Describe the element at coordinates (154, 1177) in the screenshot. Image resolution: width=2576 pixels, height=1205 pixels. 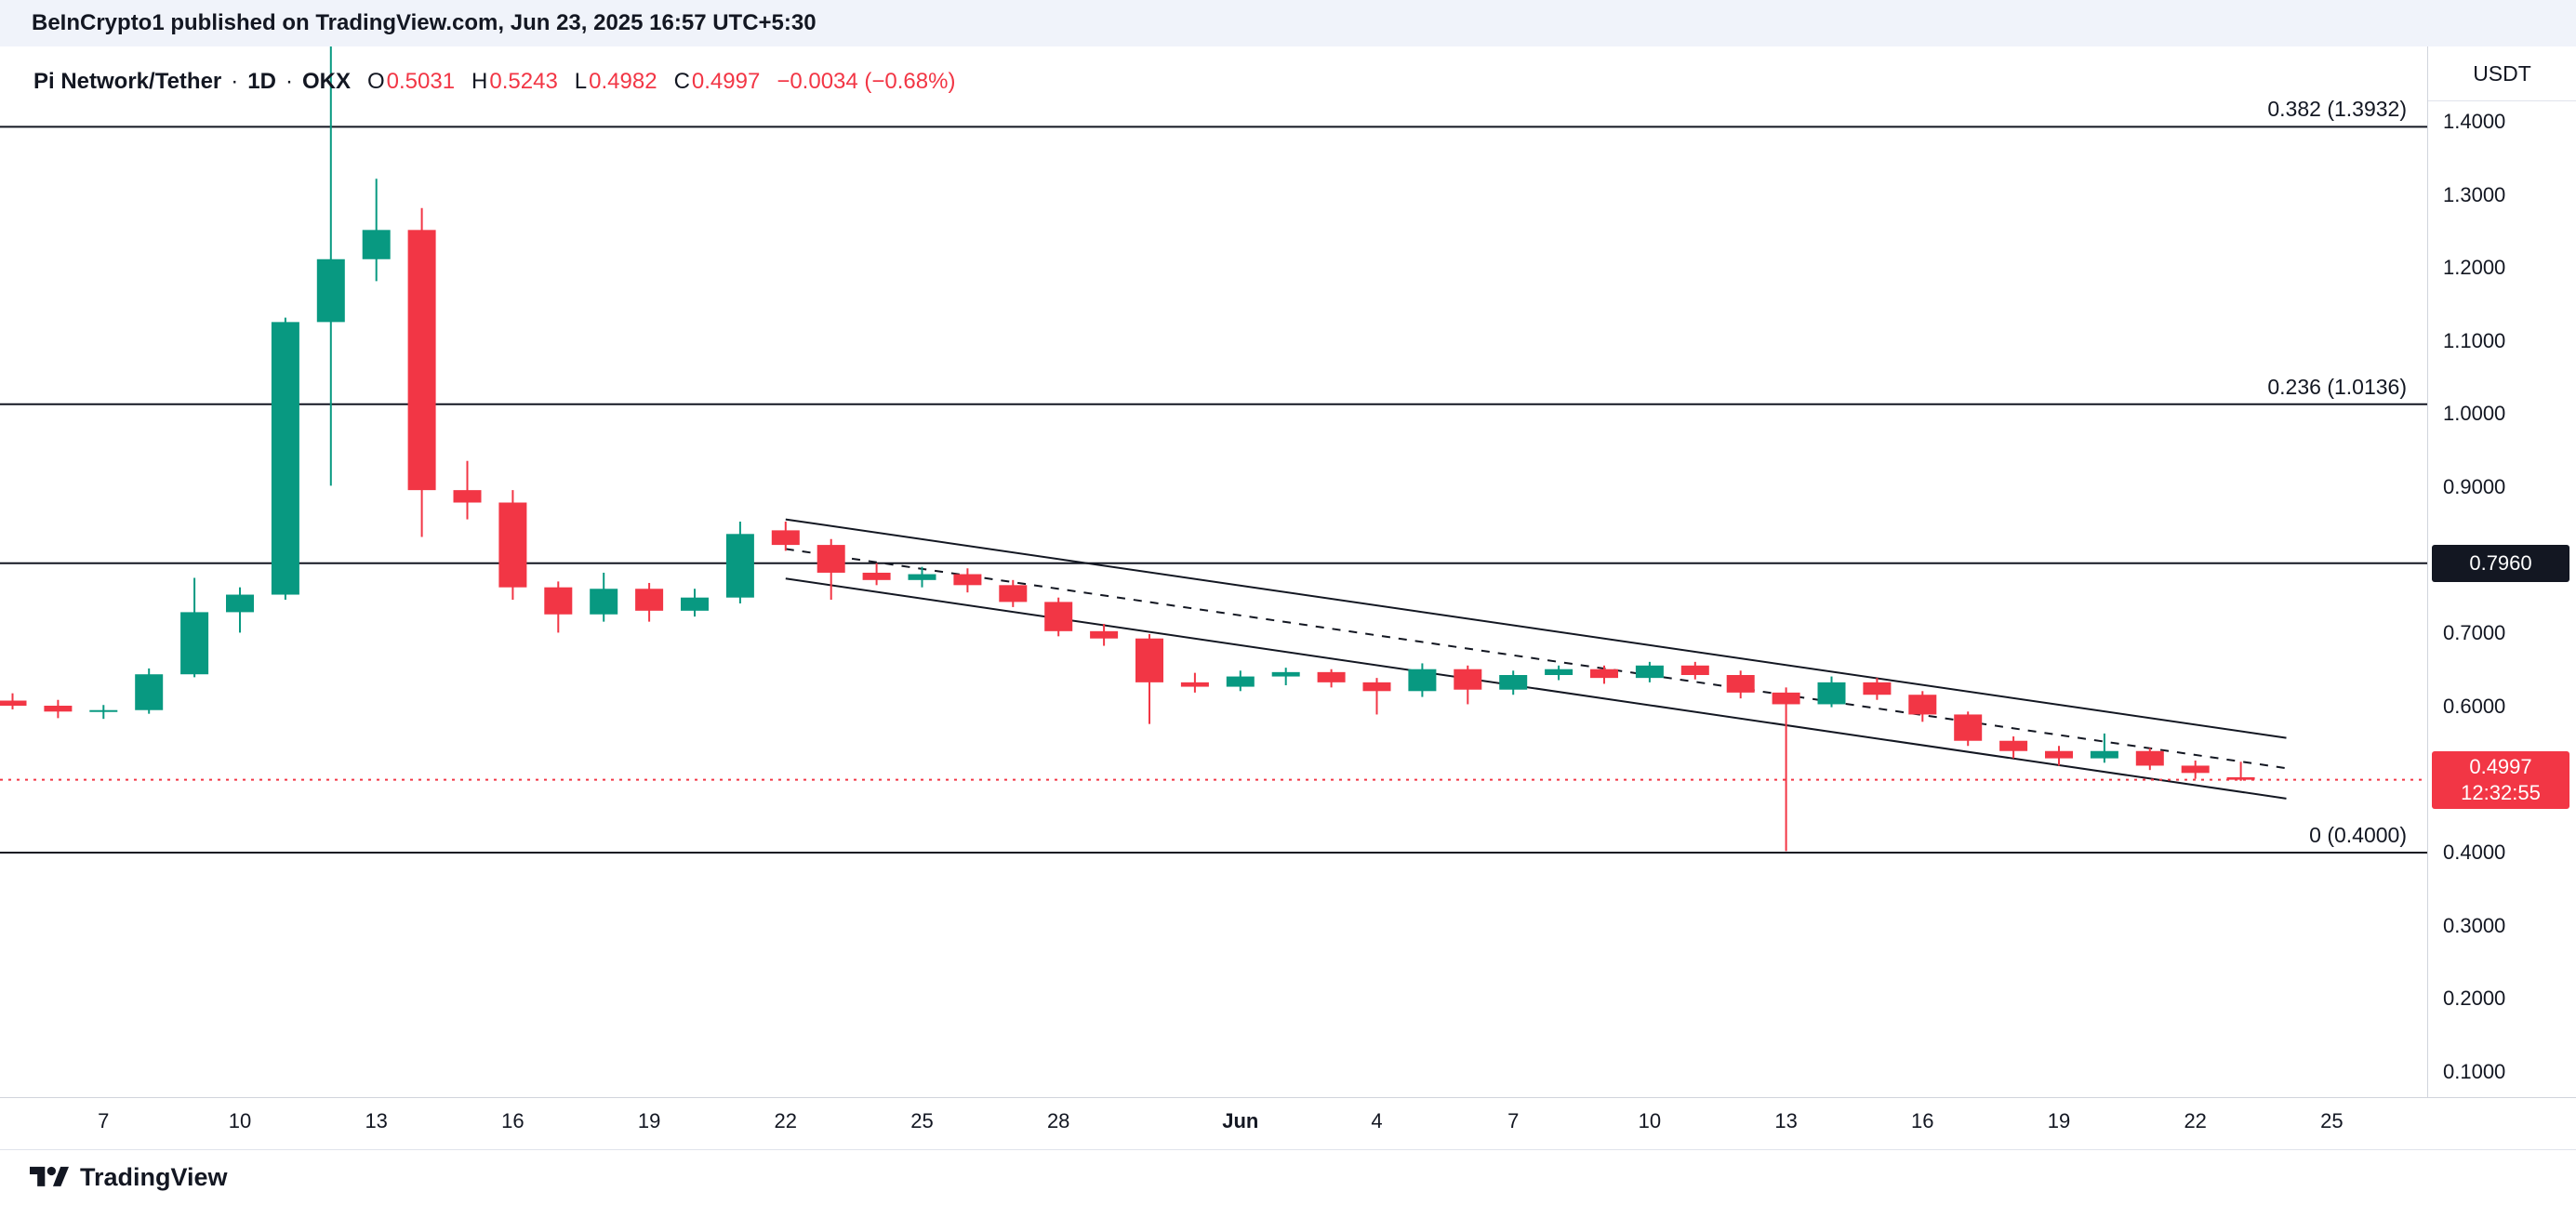
I see `tradingview-wordmark: TradingView` at that location.